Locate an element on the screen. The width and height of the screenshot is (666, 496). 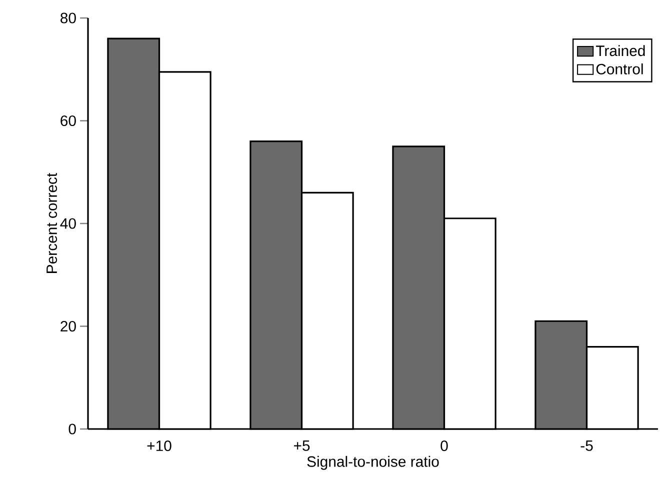
y-tick-label: 20 is located at coordinates (68, 326).